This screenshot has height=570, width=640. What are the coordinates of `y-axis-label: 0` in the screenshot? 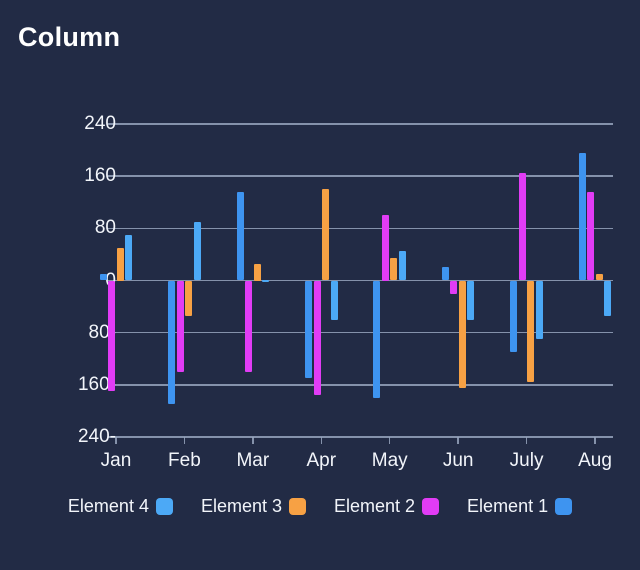 It's located at (80, 281).